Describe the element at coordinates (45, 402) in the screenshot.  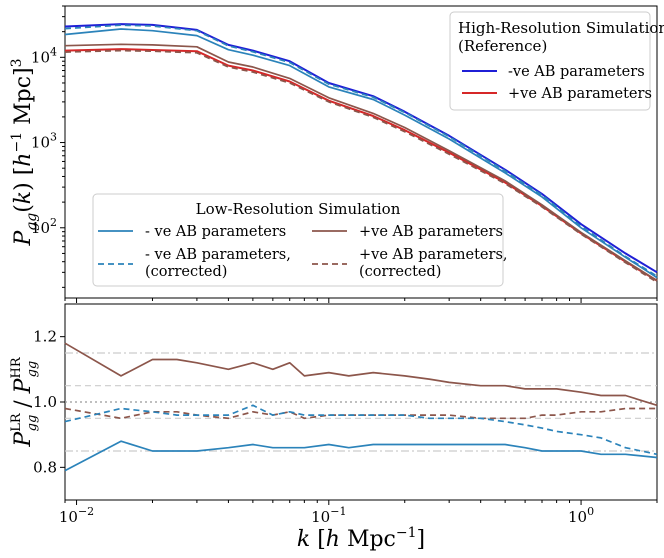
I see `bottom-y-tick-label: 1.0` at that location.